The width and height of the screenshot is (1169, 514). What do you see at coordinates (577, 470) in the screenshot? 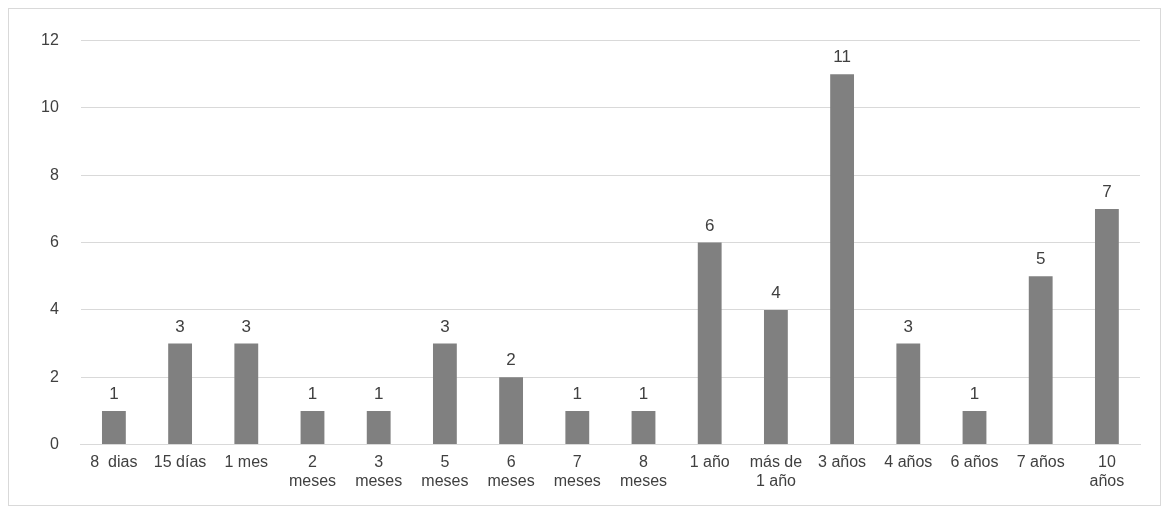
I see `x-tick-label: 7 meses` at bounding box center [577, 470].